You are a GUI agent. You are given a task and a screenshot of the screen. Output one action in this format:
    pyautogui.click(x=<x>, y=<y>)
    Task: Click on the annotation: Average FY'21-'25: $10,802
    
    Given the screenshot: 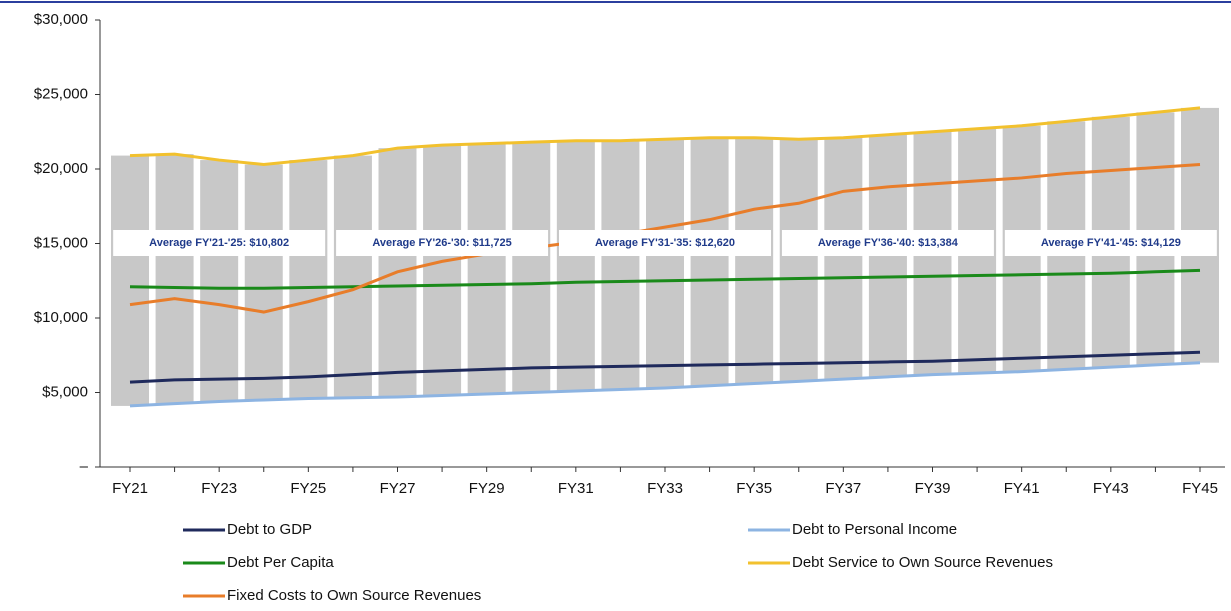 What is the action you would take?
    pyautogui.click(x=219, y=243)
    